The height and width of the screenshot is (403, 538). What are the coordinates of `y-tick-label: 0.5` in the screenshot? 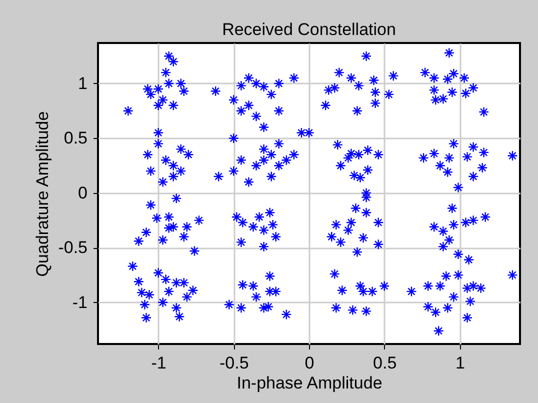 It's located at (76, 138).